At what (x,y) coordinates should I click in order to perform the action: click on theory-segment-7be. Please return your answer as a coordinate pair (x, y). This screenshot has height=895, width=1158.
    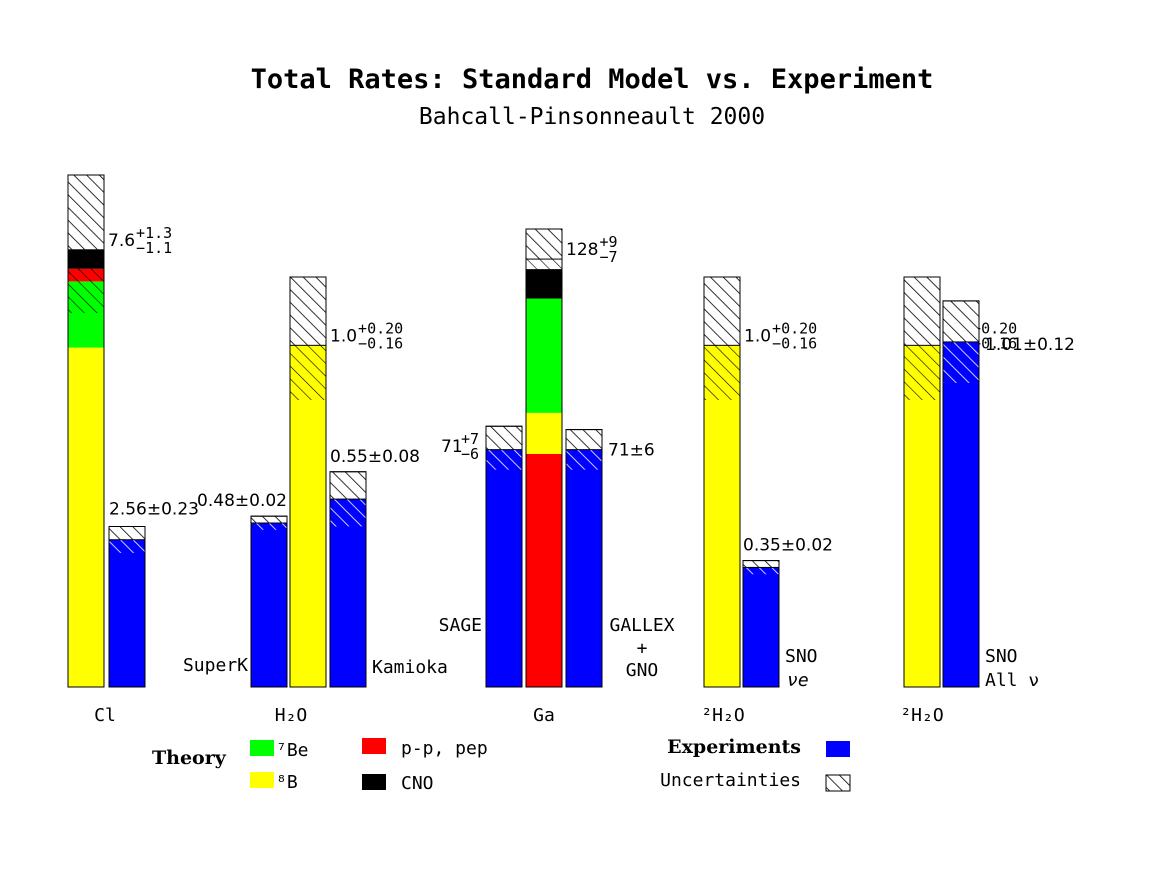
    Looking at the image, I should click on (544, 355).